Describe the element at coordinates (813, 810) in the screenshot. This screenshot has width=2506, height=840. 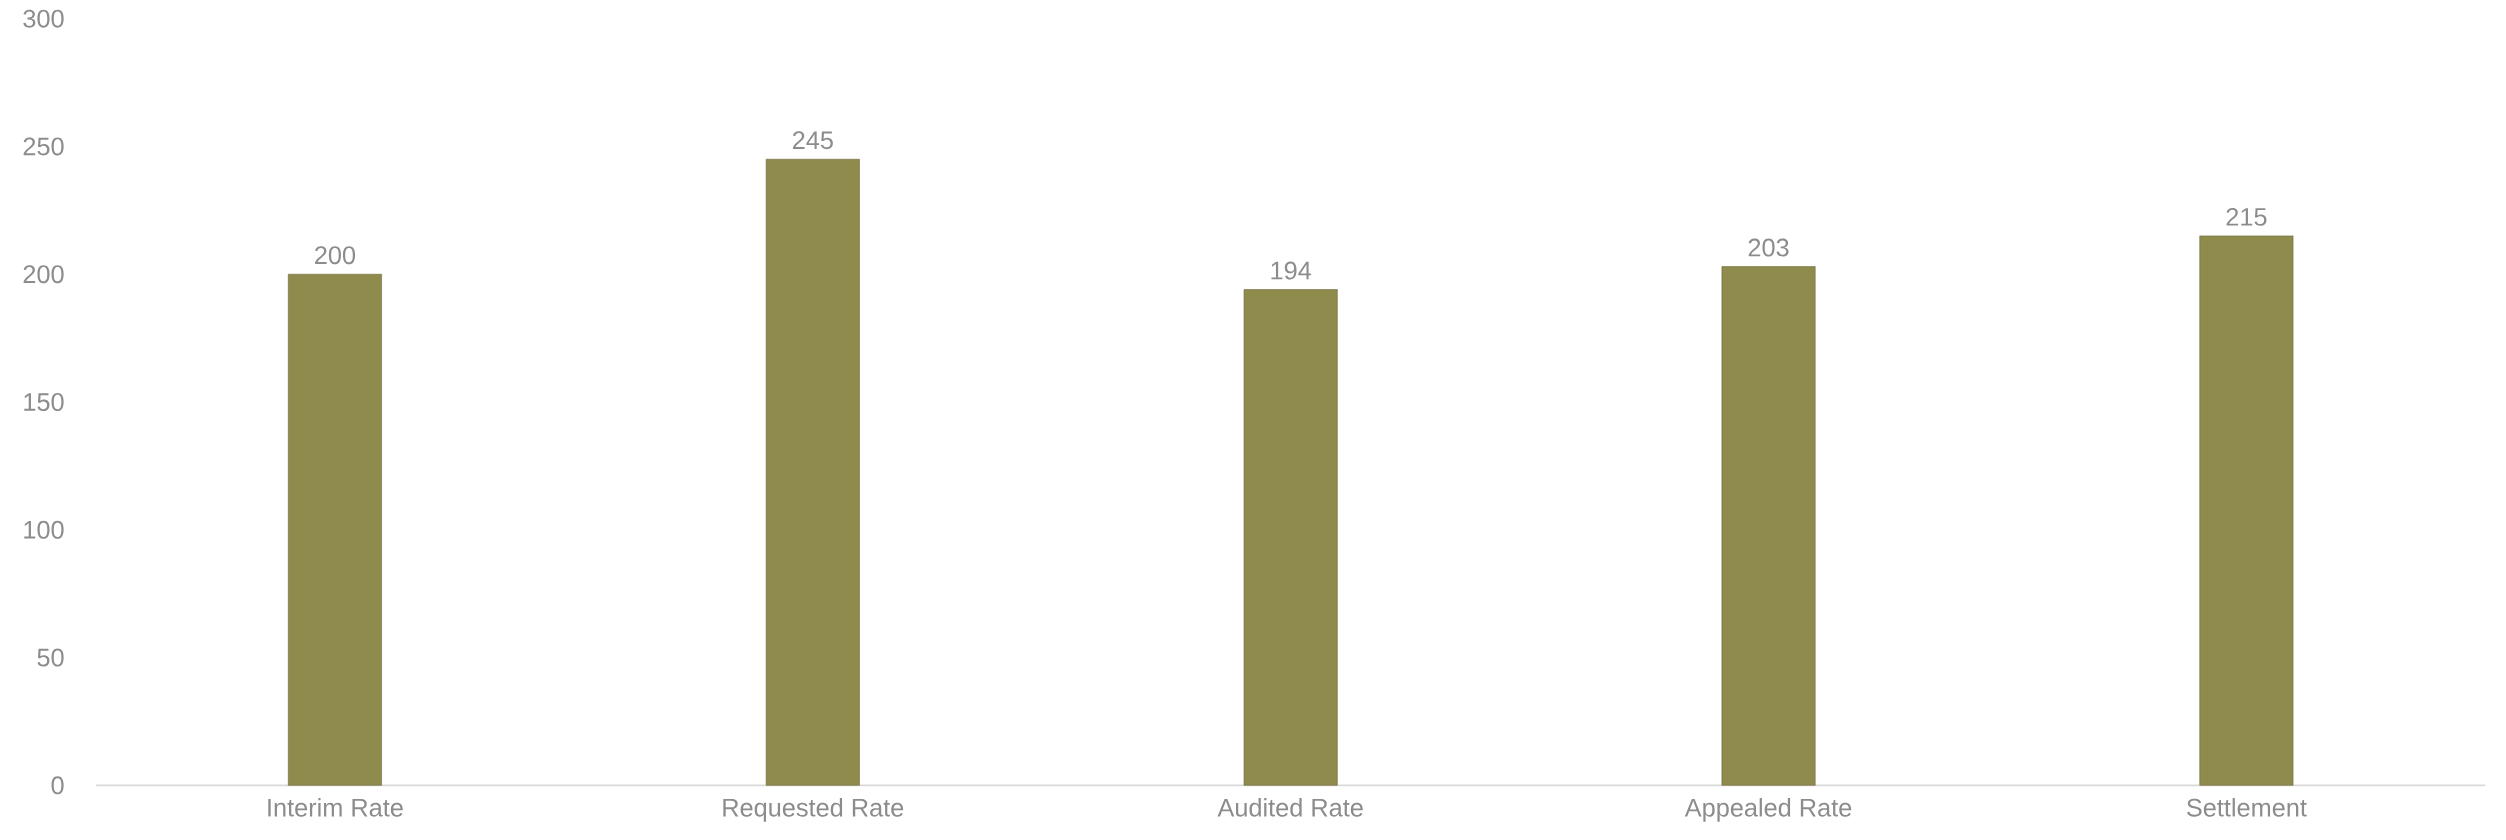
I see `x-tick-label: Requested Rate` at that location.